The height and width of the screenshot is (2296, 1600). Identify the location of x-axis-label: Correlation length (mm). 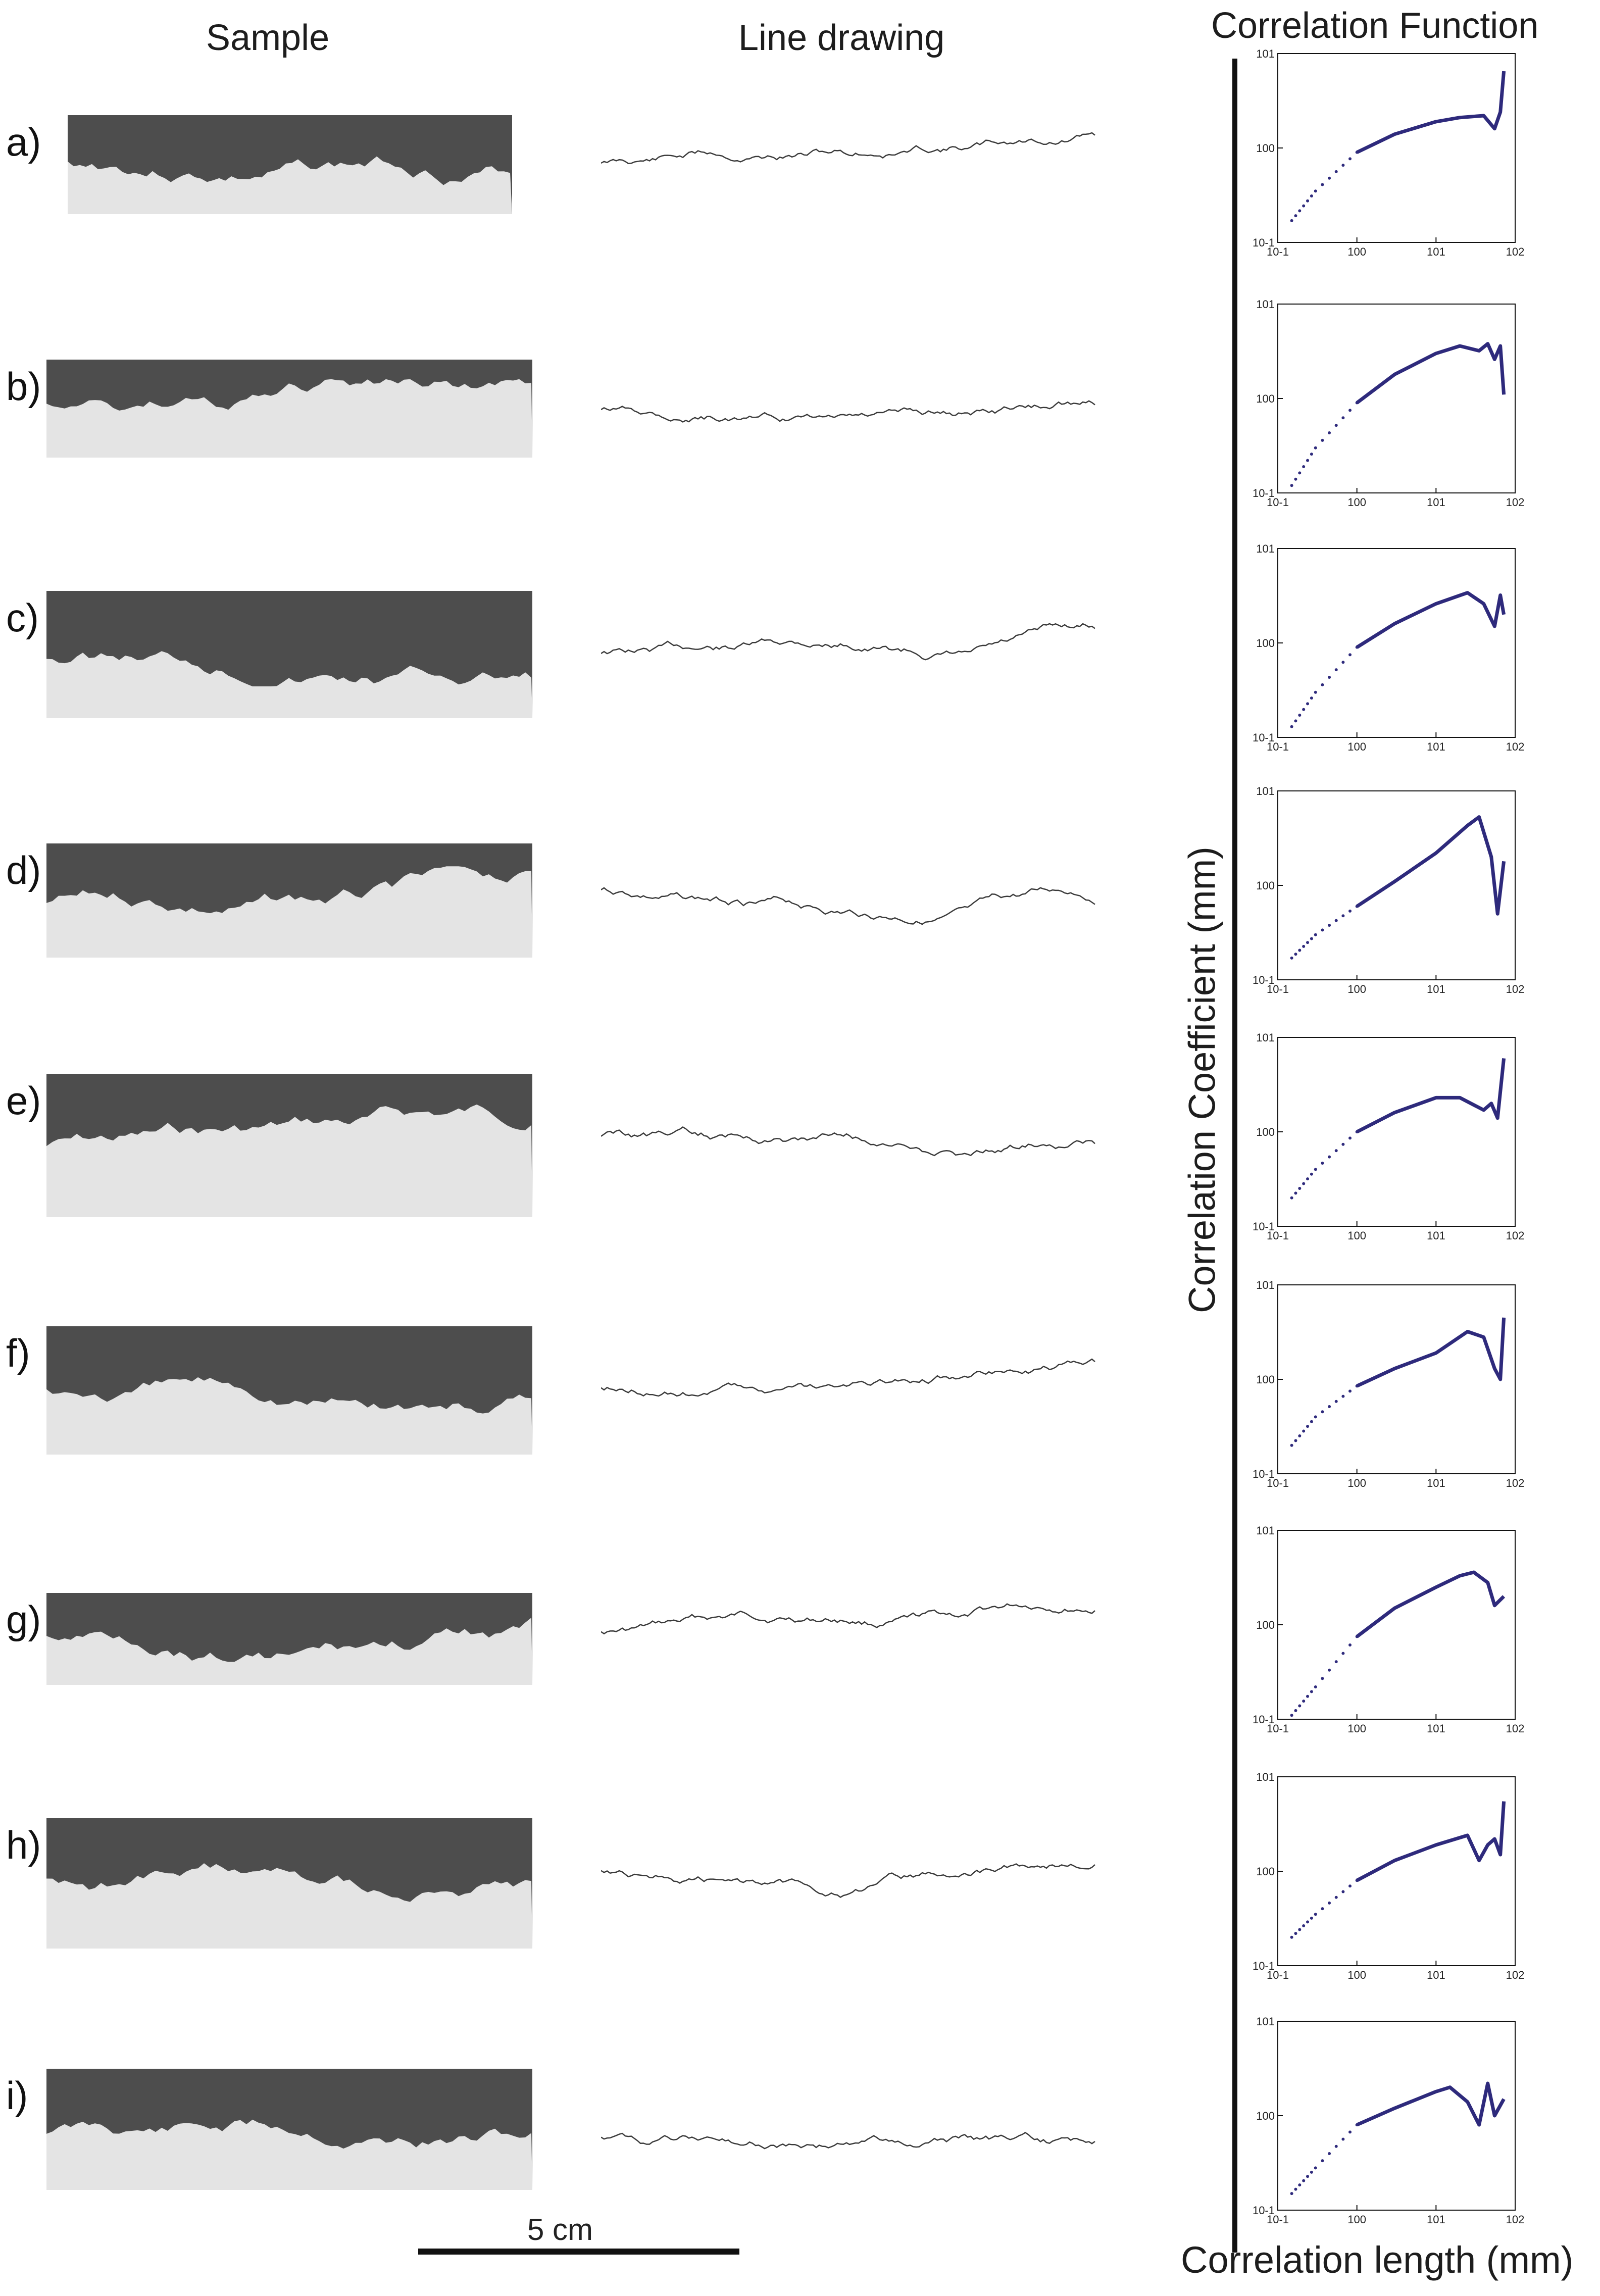
(1377, 2260).